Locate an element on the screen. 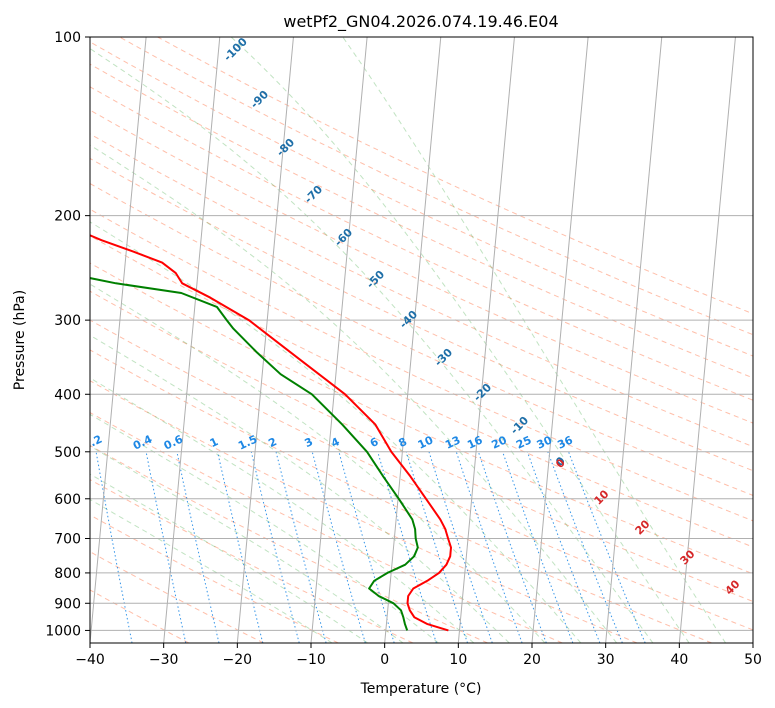  y-tick-label: 800 is located at coordinates (67, 574).